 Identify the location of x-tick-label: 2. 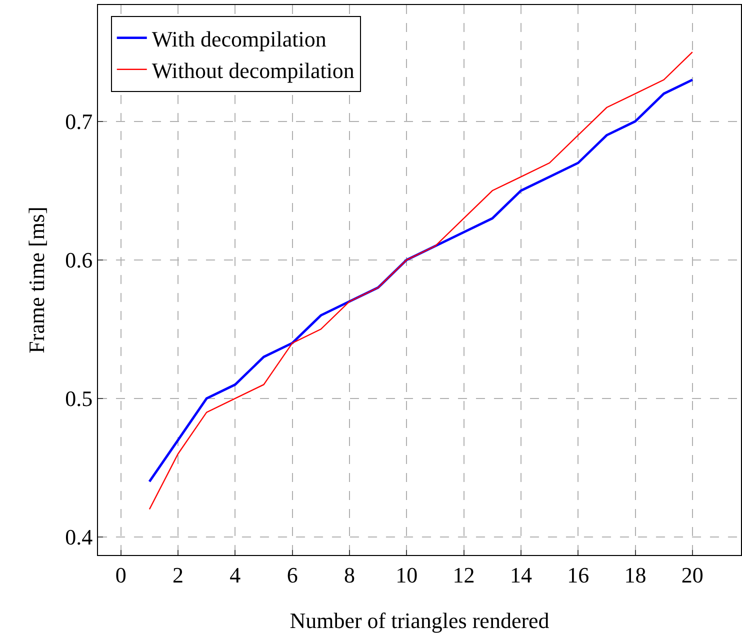
(178, 575).